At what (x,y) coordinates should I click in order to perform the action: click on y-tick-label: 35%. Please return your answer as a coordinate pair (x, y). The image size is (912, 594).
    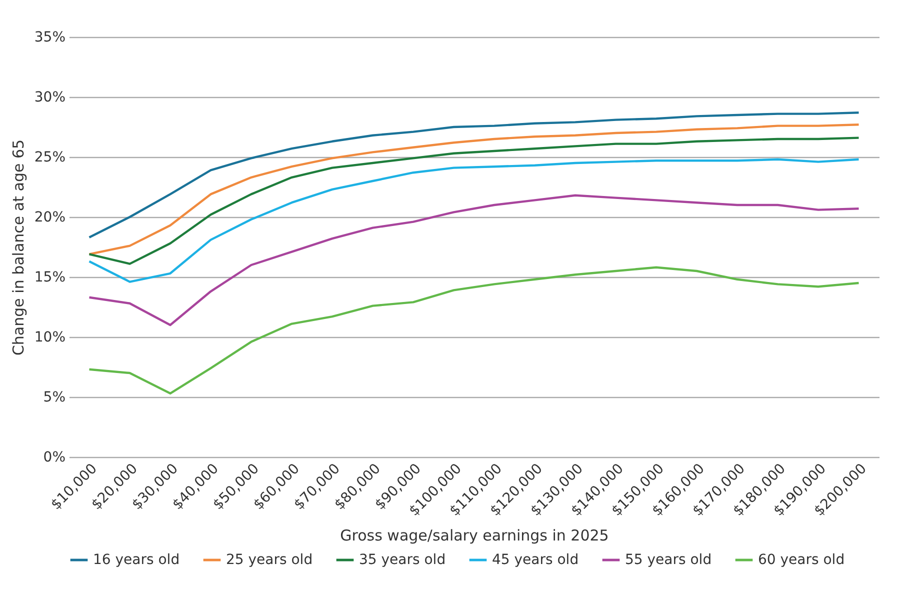
    Looking at the image, I should click on (50, 38).